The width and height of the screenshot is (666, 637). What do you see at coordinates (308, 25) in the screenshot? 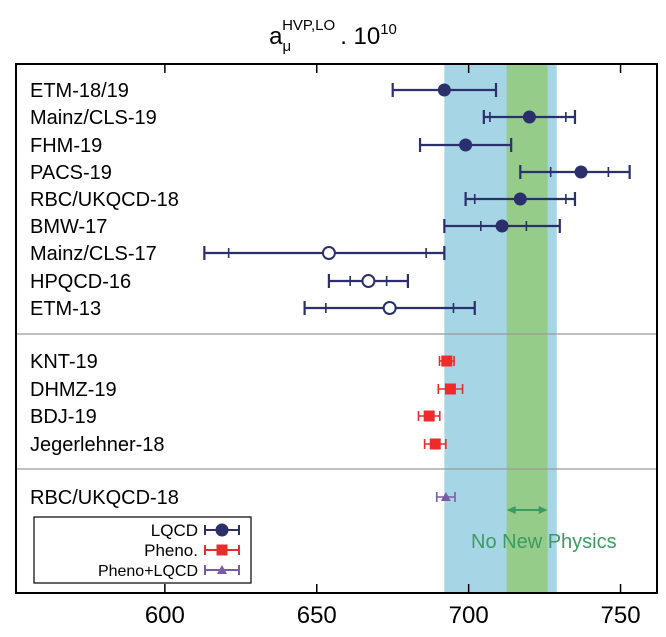
I see `title-superscript: HVP,LO` at bounding box center [308, 25].